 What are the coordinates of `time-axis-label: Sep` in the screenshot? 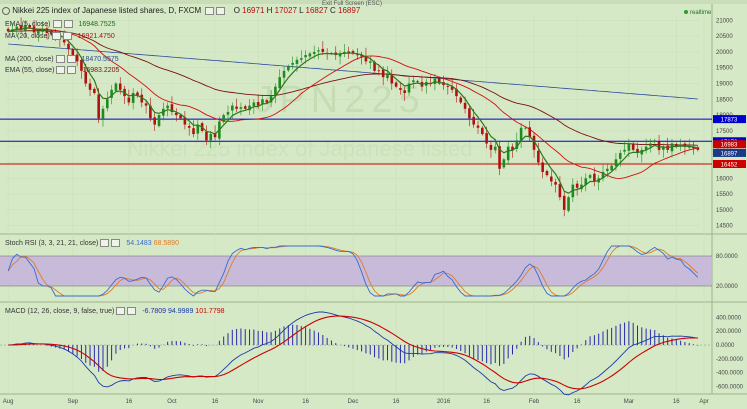 It's located at (72, 402).